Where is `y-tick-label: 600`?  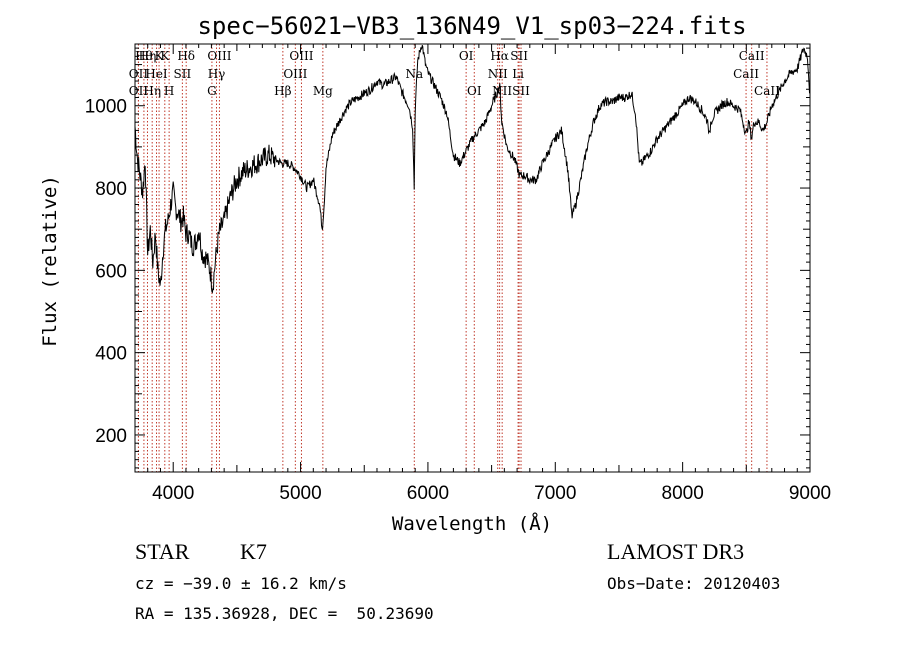
y-tick-label: 600 is located at coordinates (111, 271).